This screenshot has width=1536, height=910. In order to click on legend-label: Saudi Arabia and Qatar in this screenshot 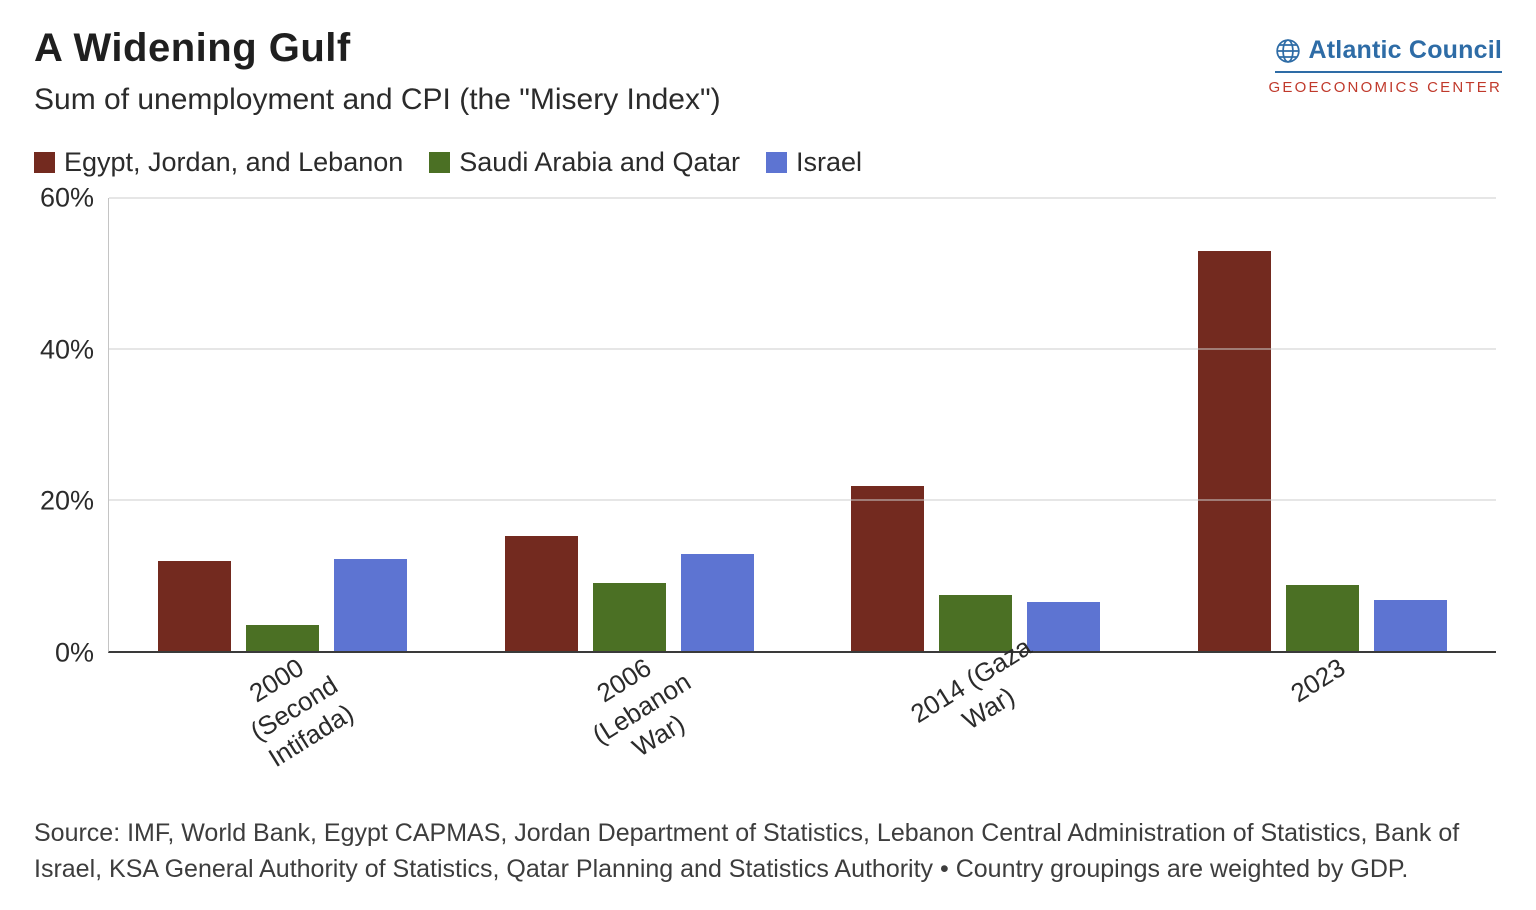, I will do `click(599, 162)`.